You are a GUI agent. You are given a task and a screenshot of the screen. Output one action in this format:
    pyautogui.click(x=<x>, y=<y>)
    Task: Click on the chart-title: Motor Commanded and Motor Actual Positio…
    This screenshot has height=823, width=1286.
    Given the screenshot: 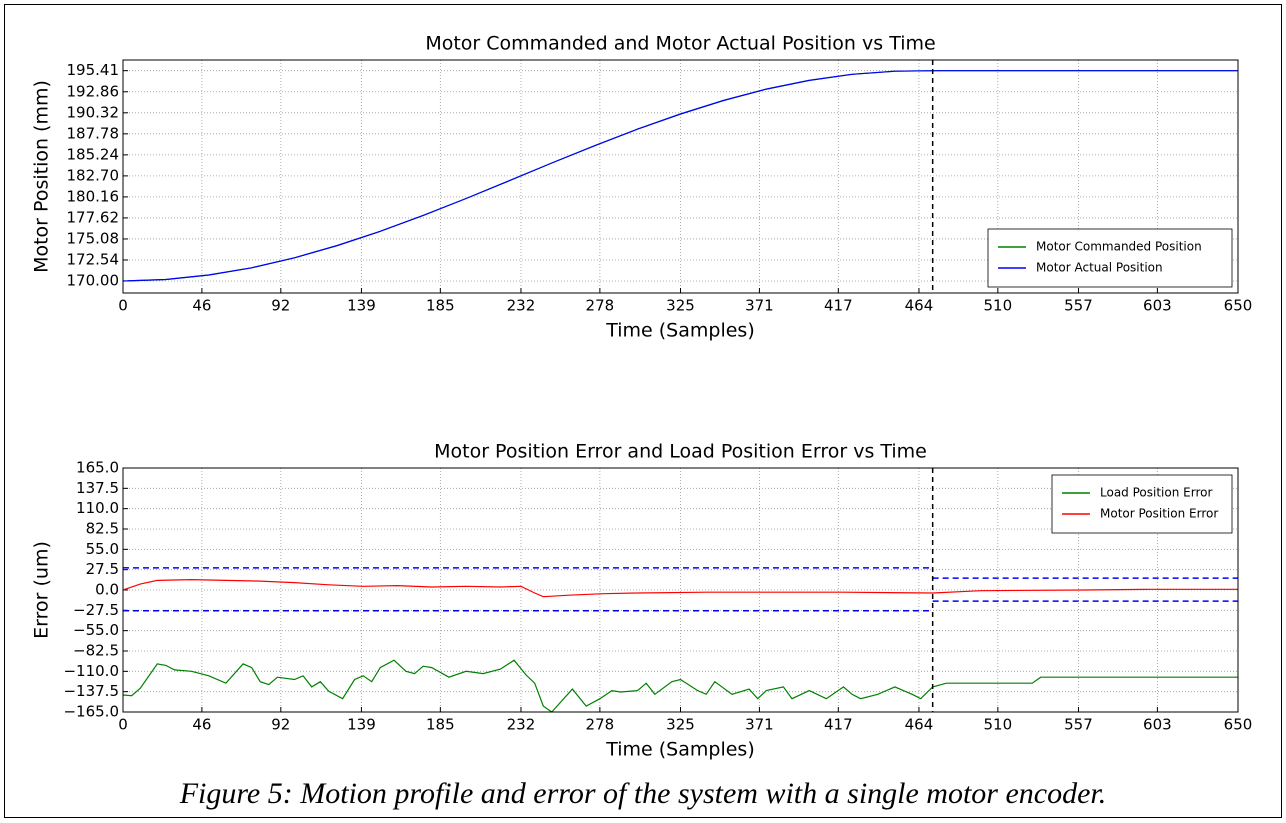 What is the action you would take?
    pyautogui.click(x=680, y=44)
    